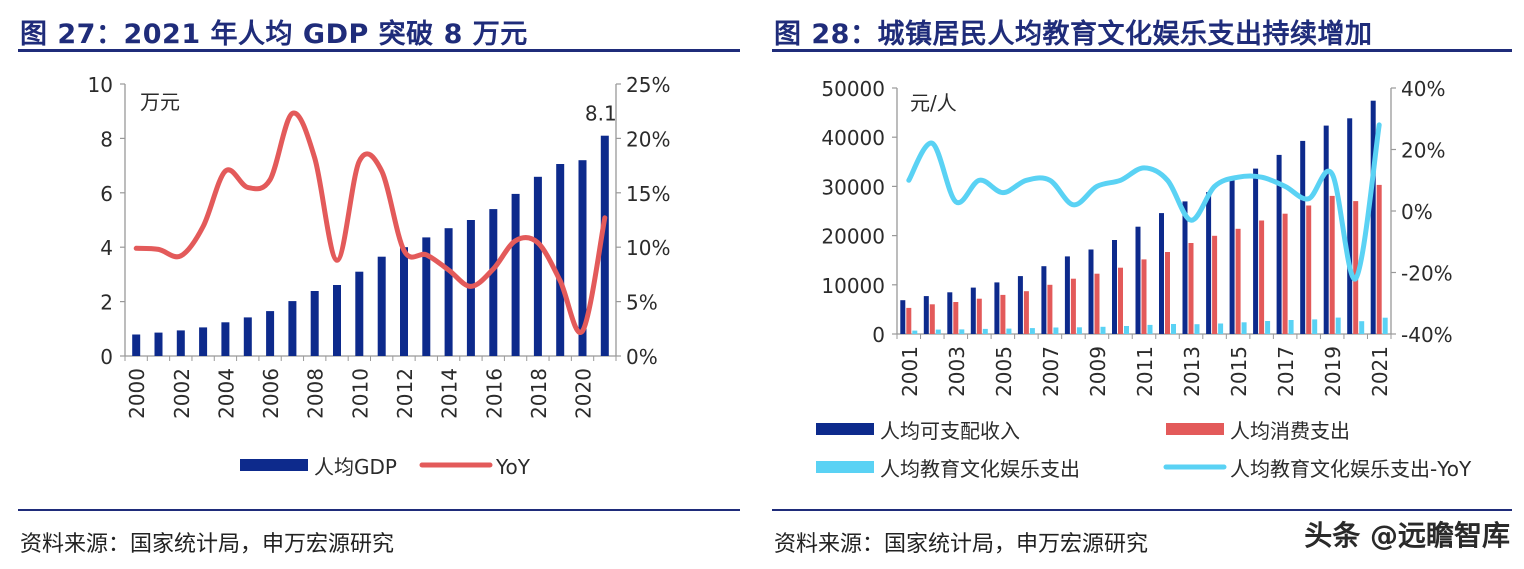  Describe the element at coordinates (1351, 469) in the screenshot. I see `legend-label: 人均教育文化娱乐支出-YoY` at that location.